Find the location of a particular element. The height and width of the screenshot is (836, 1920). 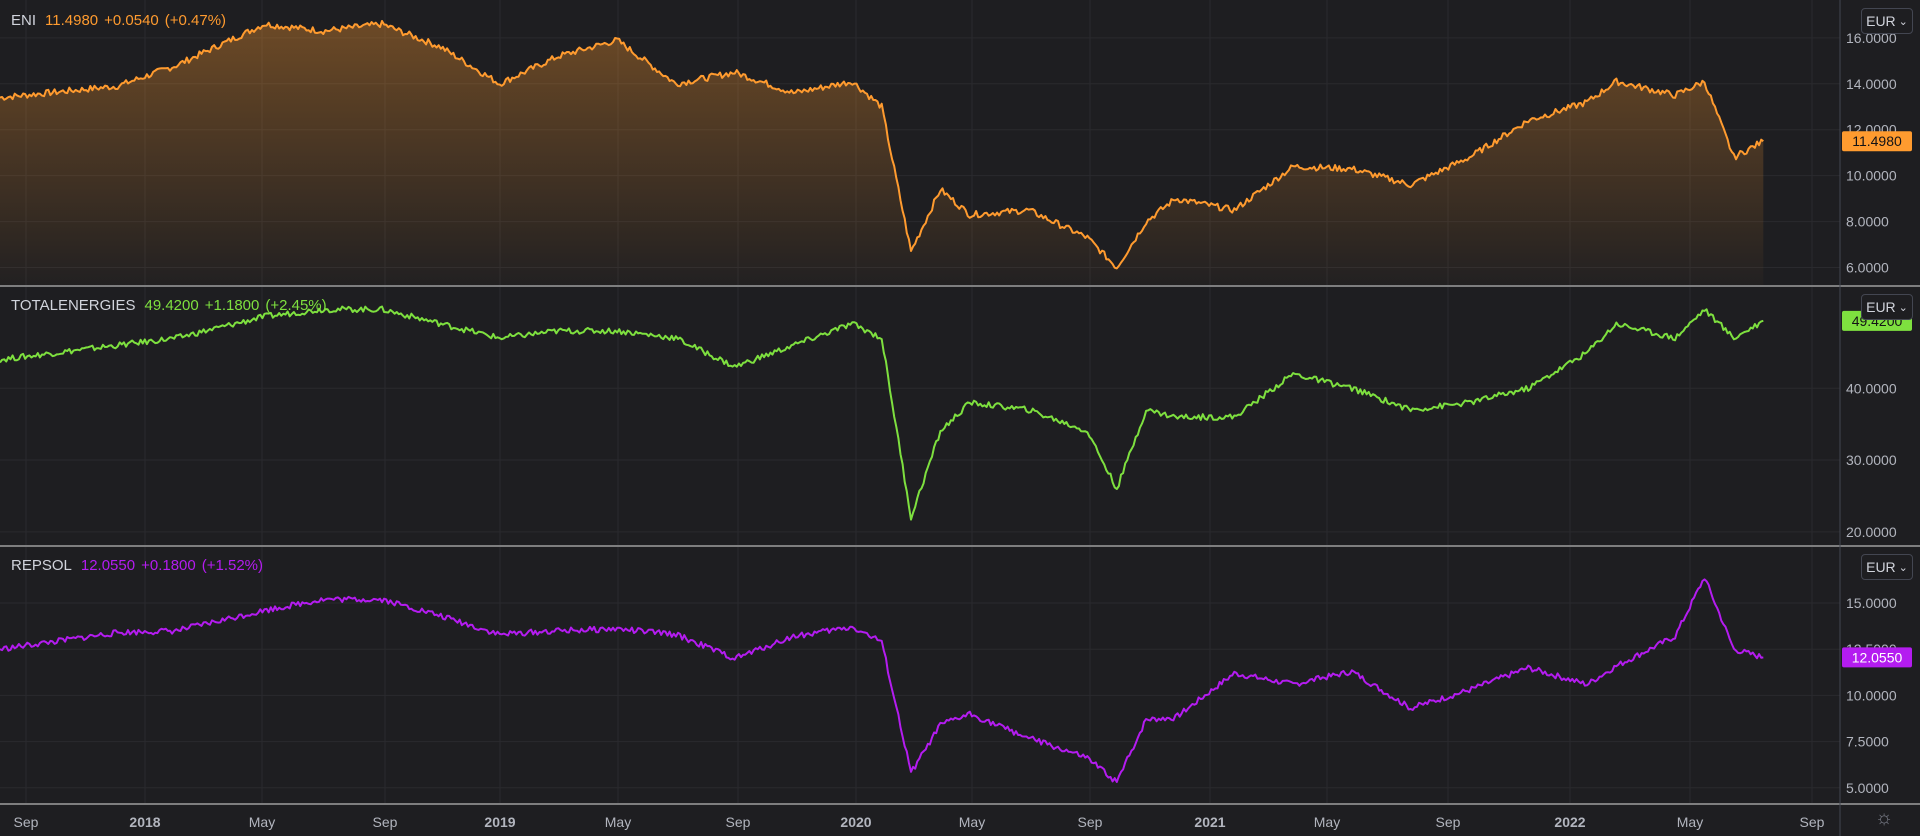

last-price-label: 11.4980 is located at coordinates (1877, 141).